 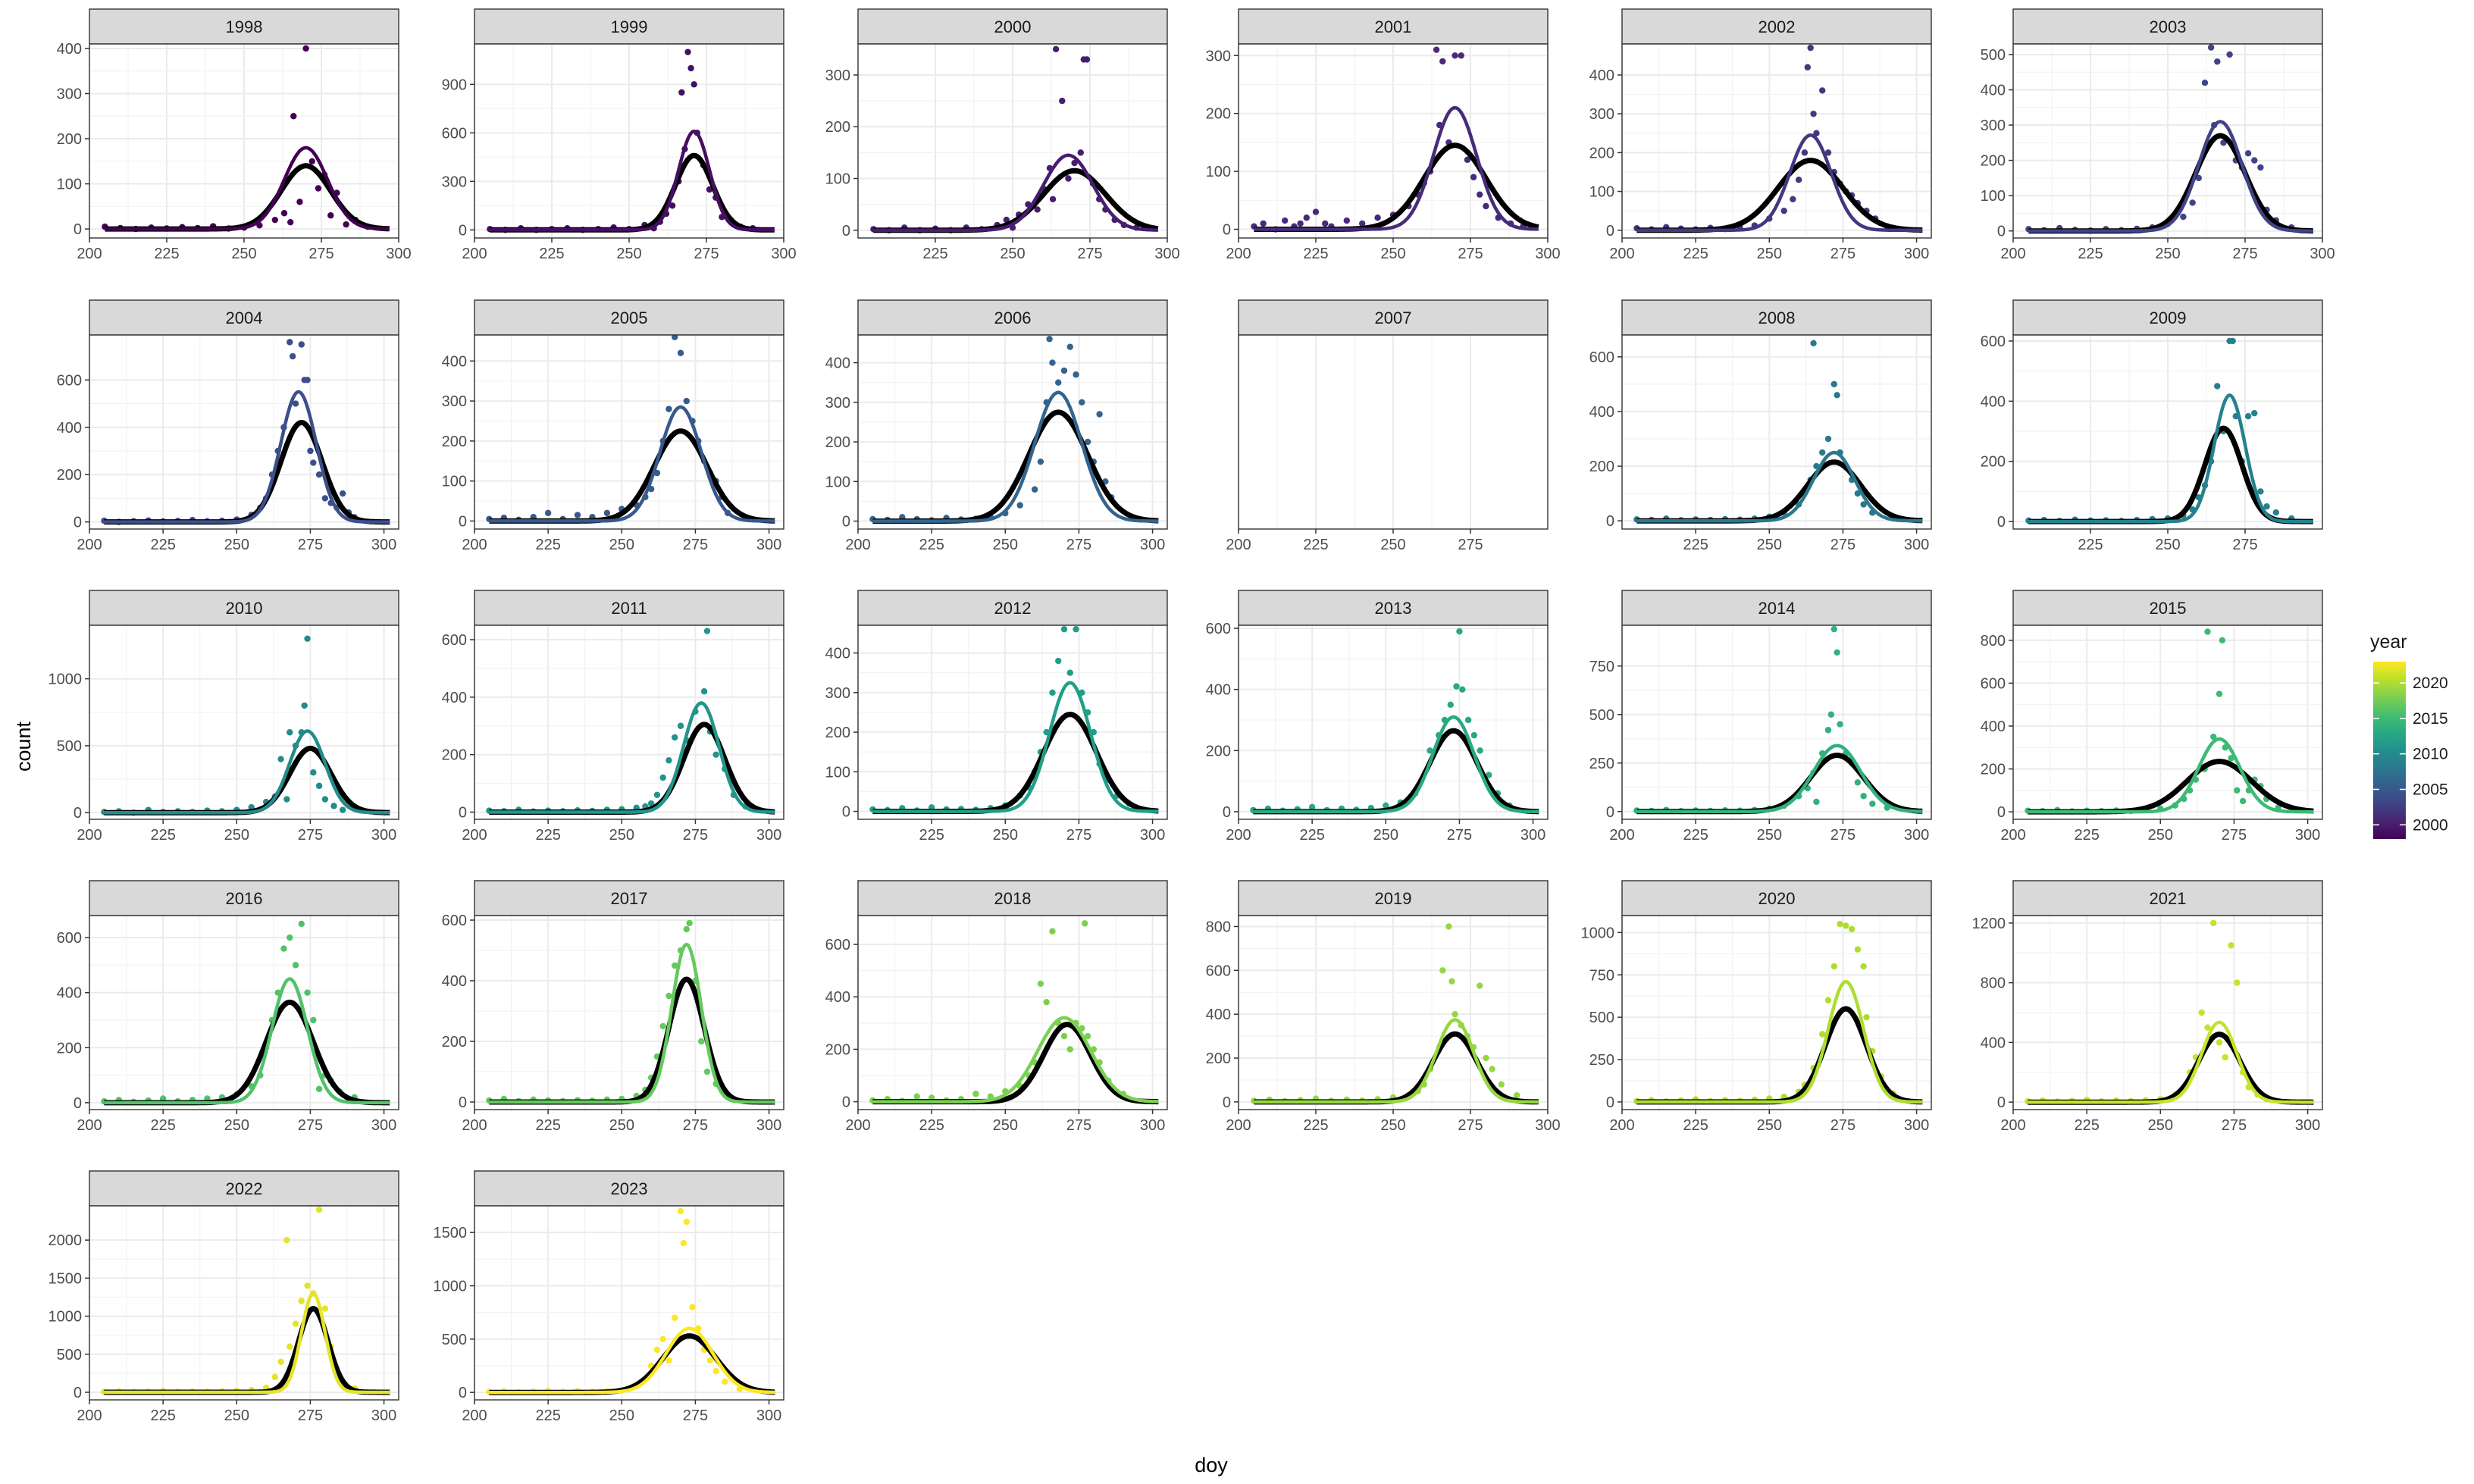 What do you see at coordinates (613, 717) in the screenshot?
I see `panel-2011: 2011 200 225 250 275 300 0 200 400 600` at bounding box center [613, 717].